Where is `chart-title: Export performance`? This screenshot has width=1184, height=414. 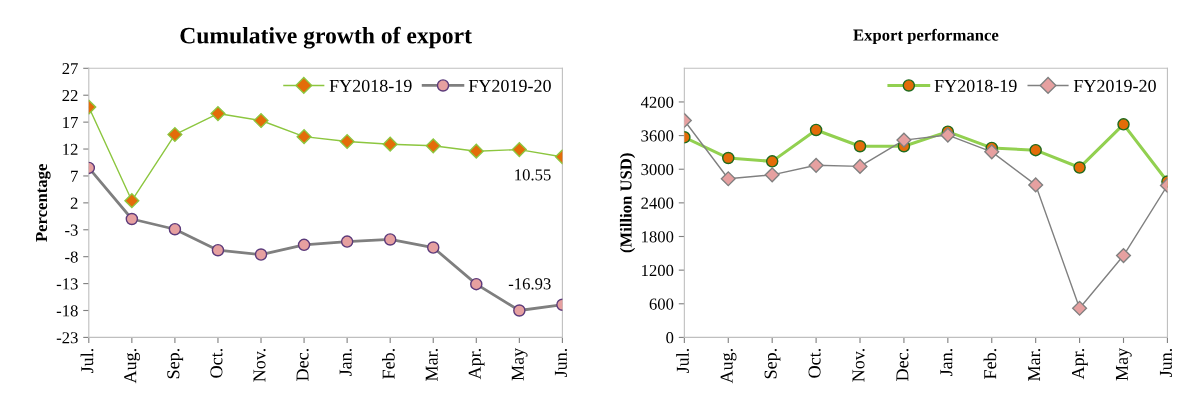 chart-title: Export performance is located at coordinates (926, 36).